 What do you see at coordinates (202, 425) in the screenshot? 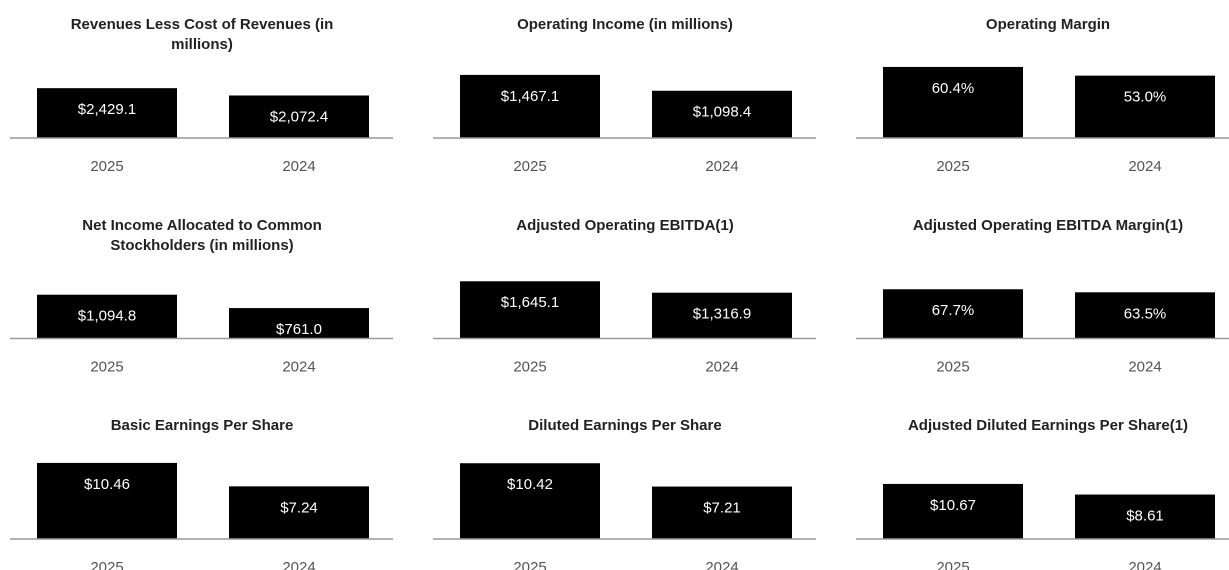
I see `chart-title: Basic Earnings Per Share` at bounding box center [202, 425].